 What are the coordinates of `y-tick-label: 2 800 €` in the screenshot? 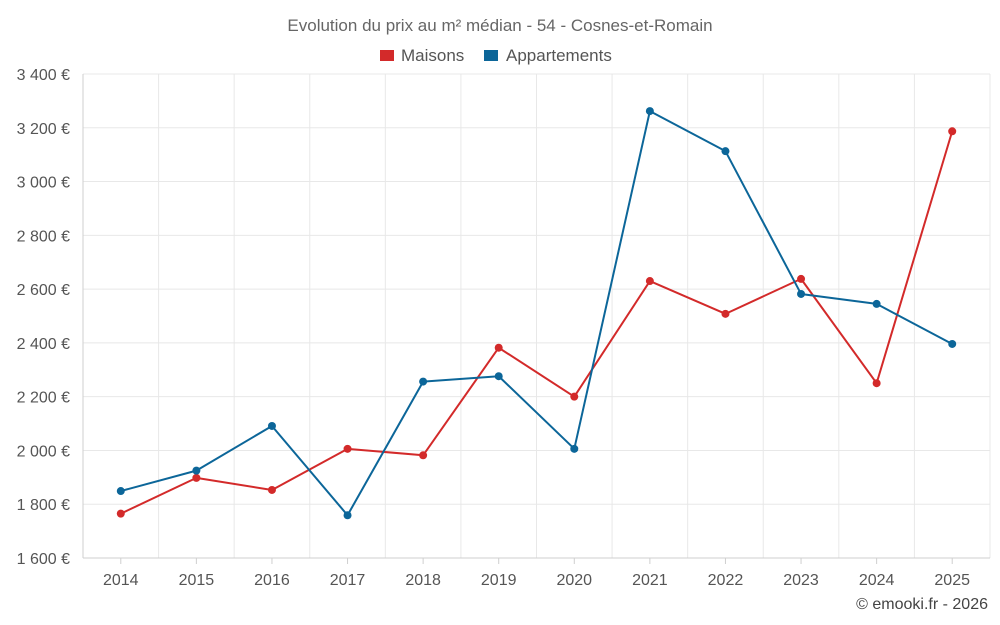 It's located at (43, 236).